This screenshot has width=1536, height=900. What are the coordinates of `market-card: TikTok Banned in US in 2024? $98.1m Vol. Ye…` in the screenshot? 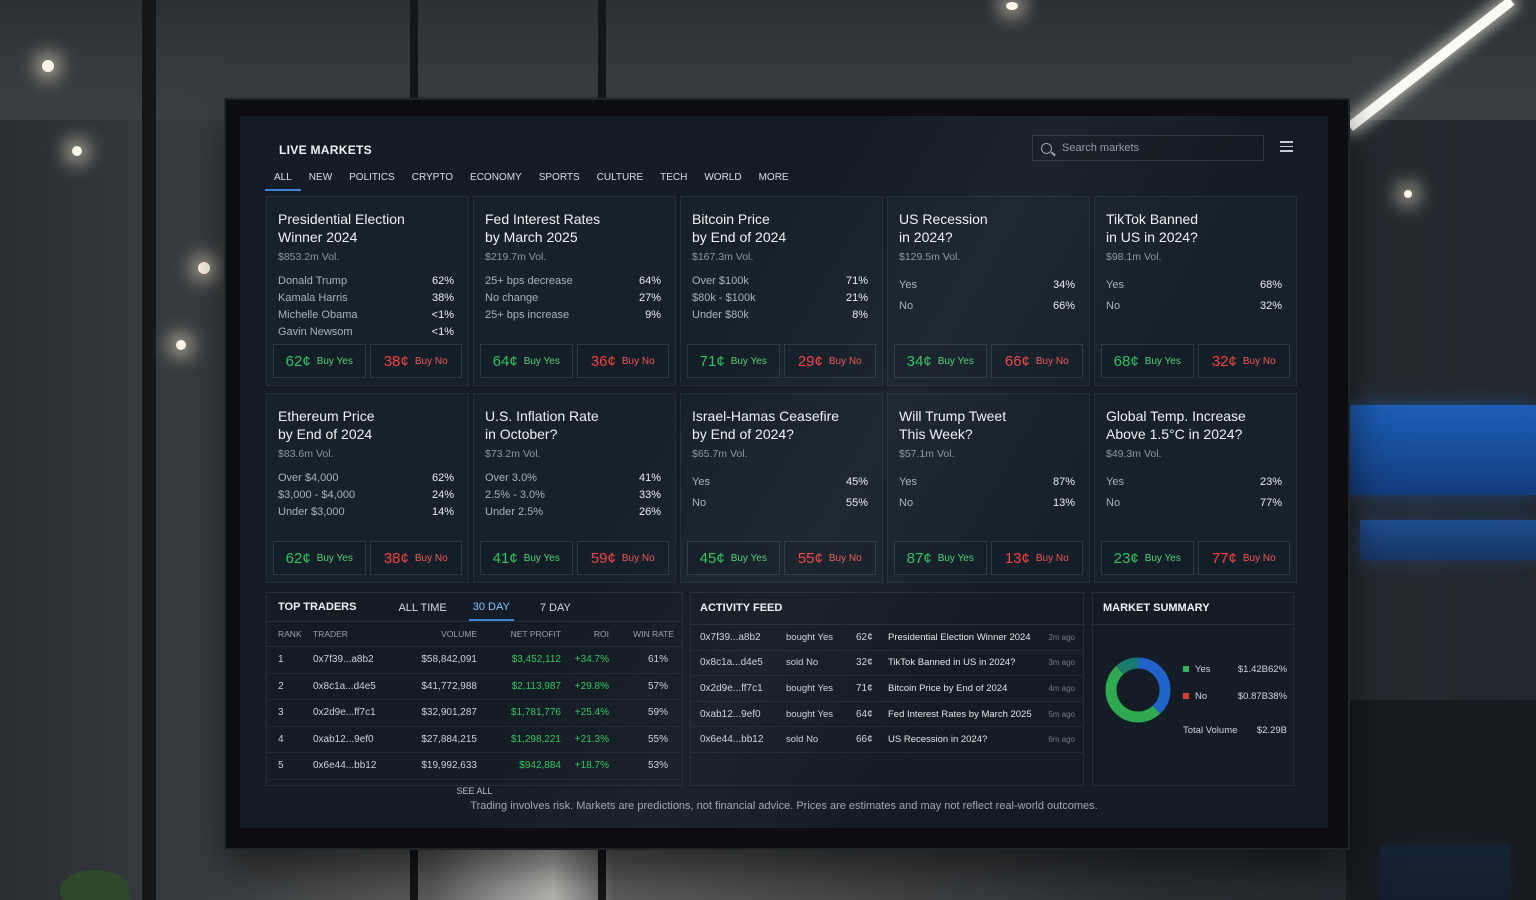 It's located at (1195, 291).